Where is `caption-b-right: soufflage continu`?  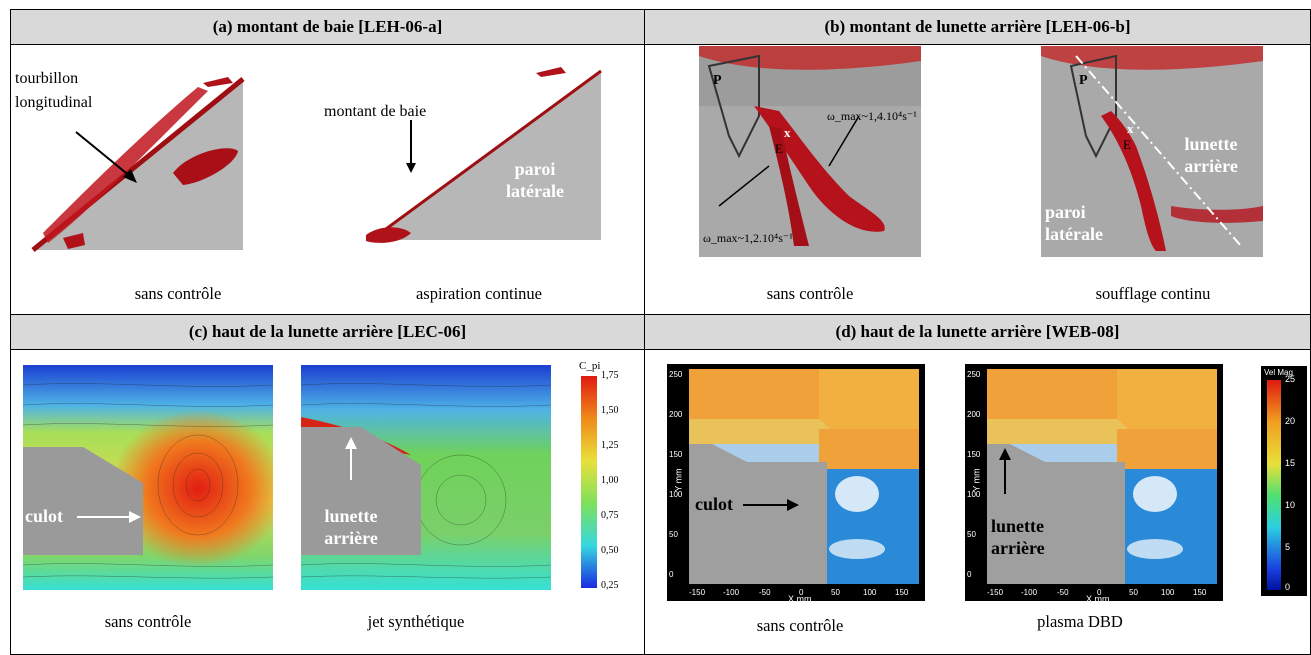
caption-b-right: soufflage continu is located at coordinates (1153, 293).